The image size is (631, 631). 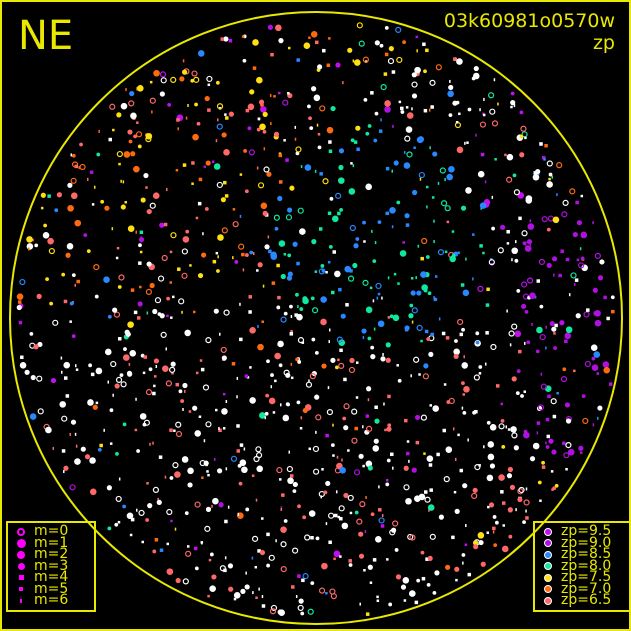 I want to click on color-swatch-icon, so click(x=548, y=566).